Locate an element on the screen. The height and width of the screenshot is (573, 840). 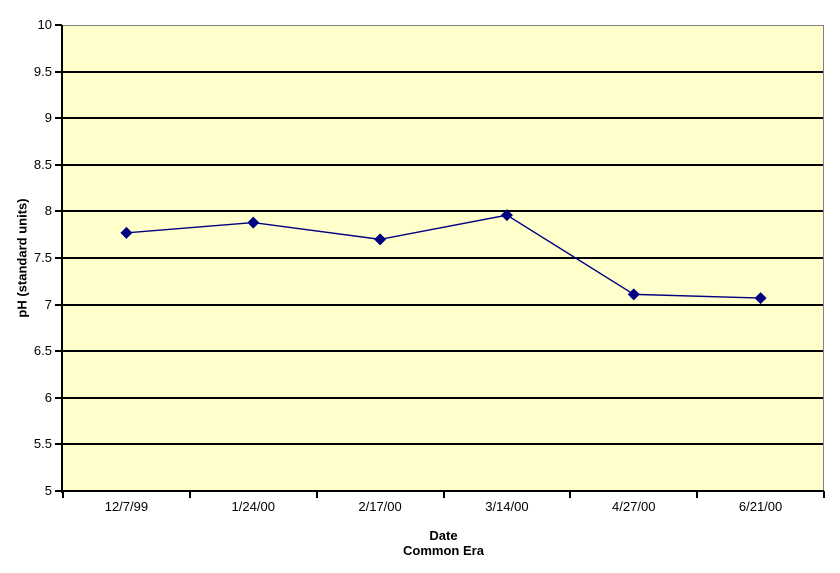
y-axis-tick-label: 8.5 is located at coordinates (42, 164).